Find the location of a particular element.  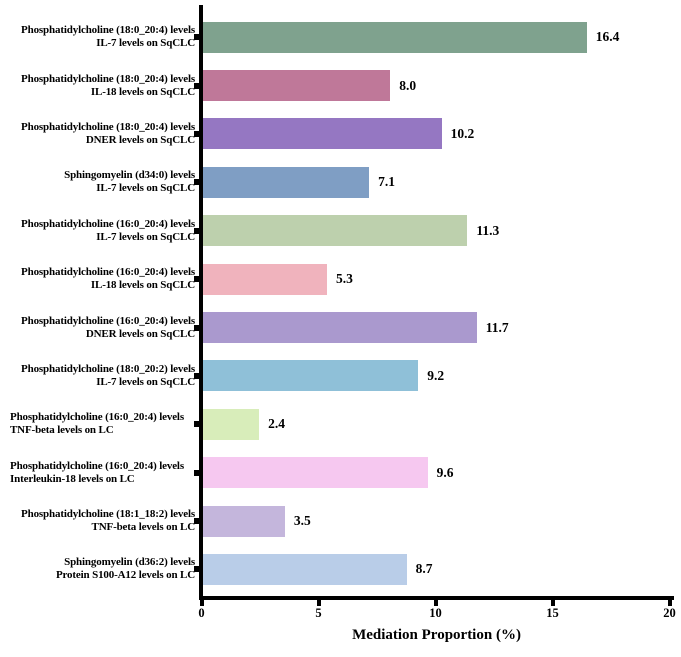

bar-area: 9.6 is located at coordinates (438, 473).